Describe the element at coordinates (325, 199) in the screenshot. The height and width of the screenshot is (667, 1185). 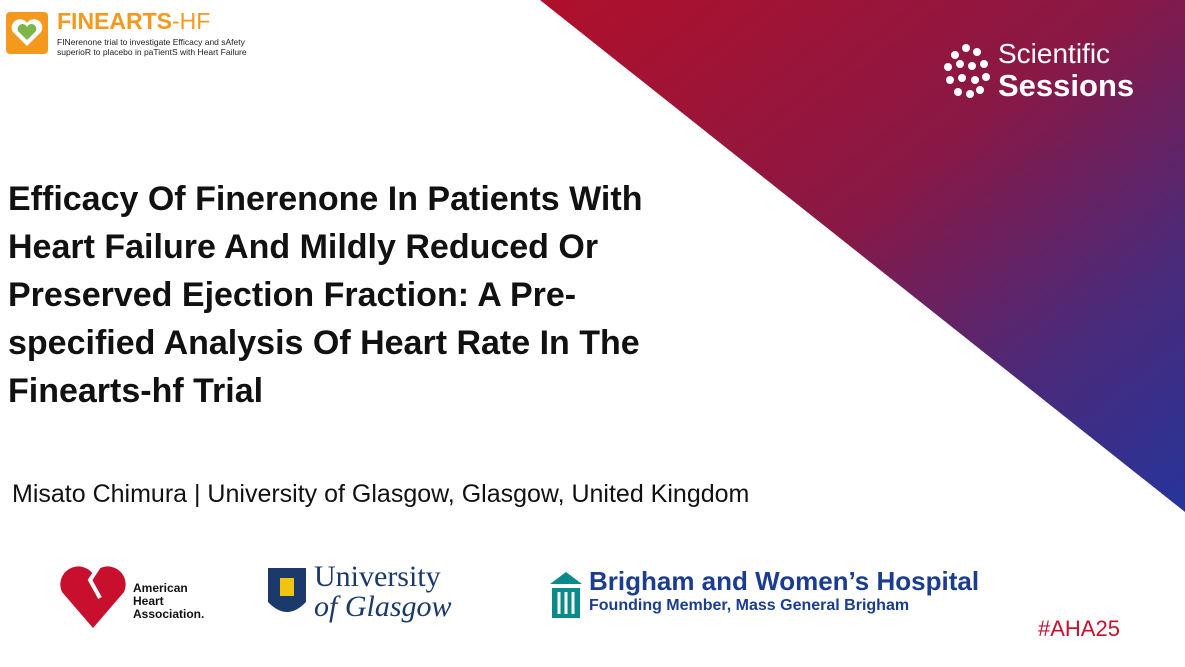
I see `title-line: Efficacy Of Finerenone In Patients With` at that location.